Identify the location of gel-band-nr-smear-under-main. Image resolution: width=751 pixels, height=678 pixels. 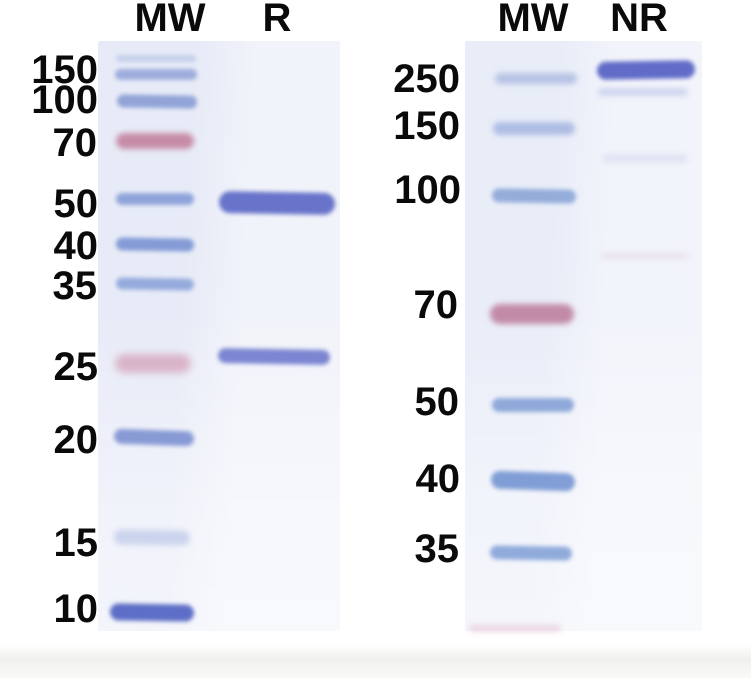
(643, 92).